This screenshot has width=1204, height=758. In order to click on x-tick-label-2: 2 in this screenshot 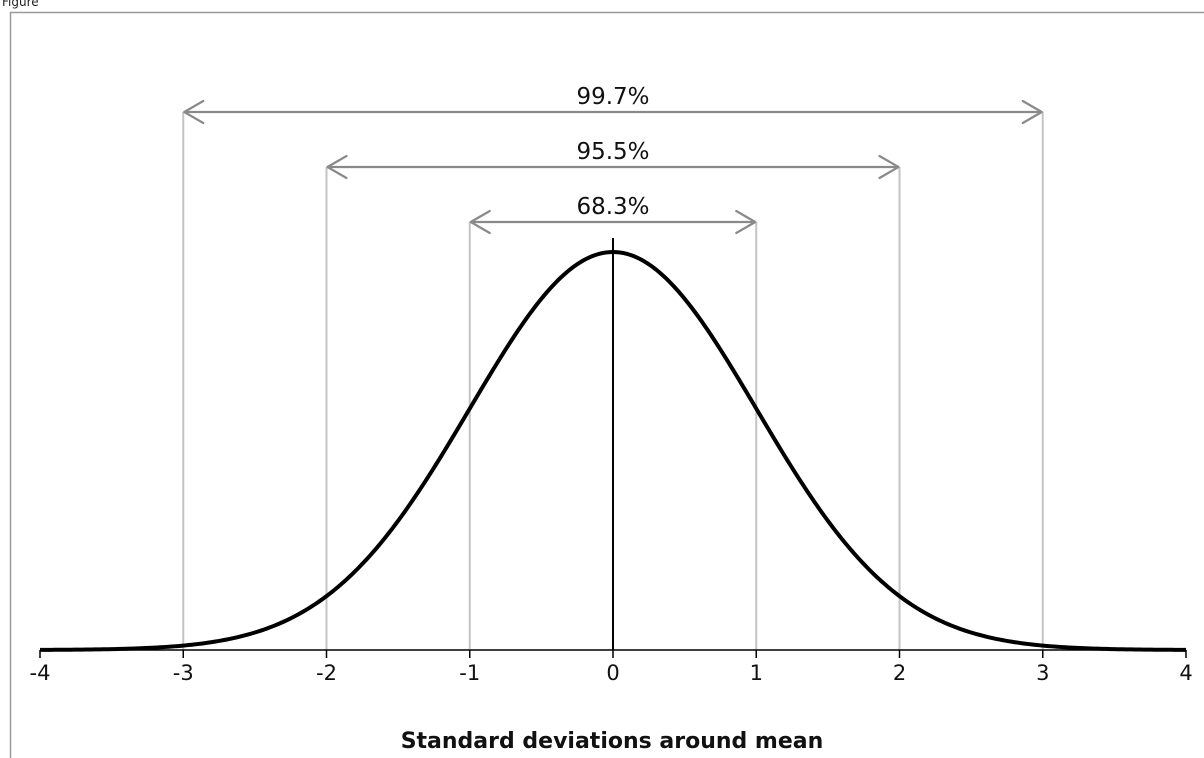, I will do `click(899, 673)`.